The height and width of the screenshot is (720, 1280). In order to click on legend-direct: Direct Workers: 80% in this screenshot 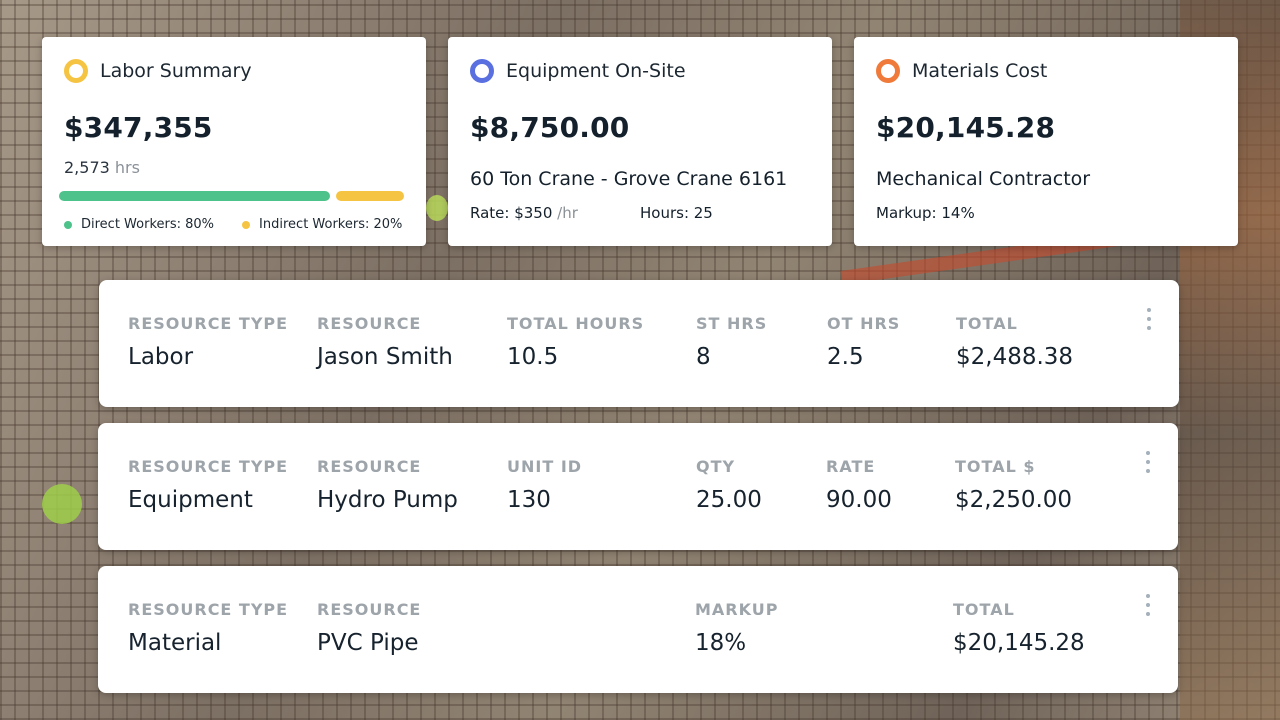, I will do `click(139, 224)`.